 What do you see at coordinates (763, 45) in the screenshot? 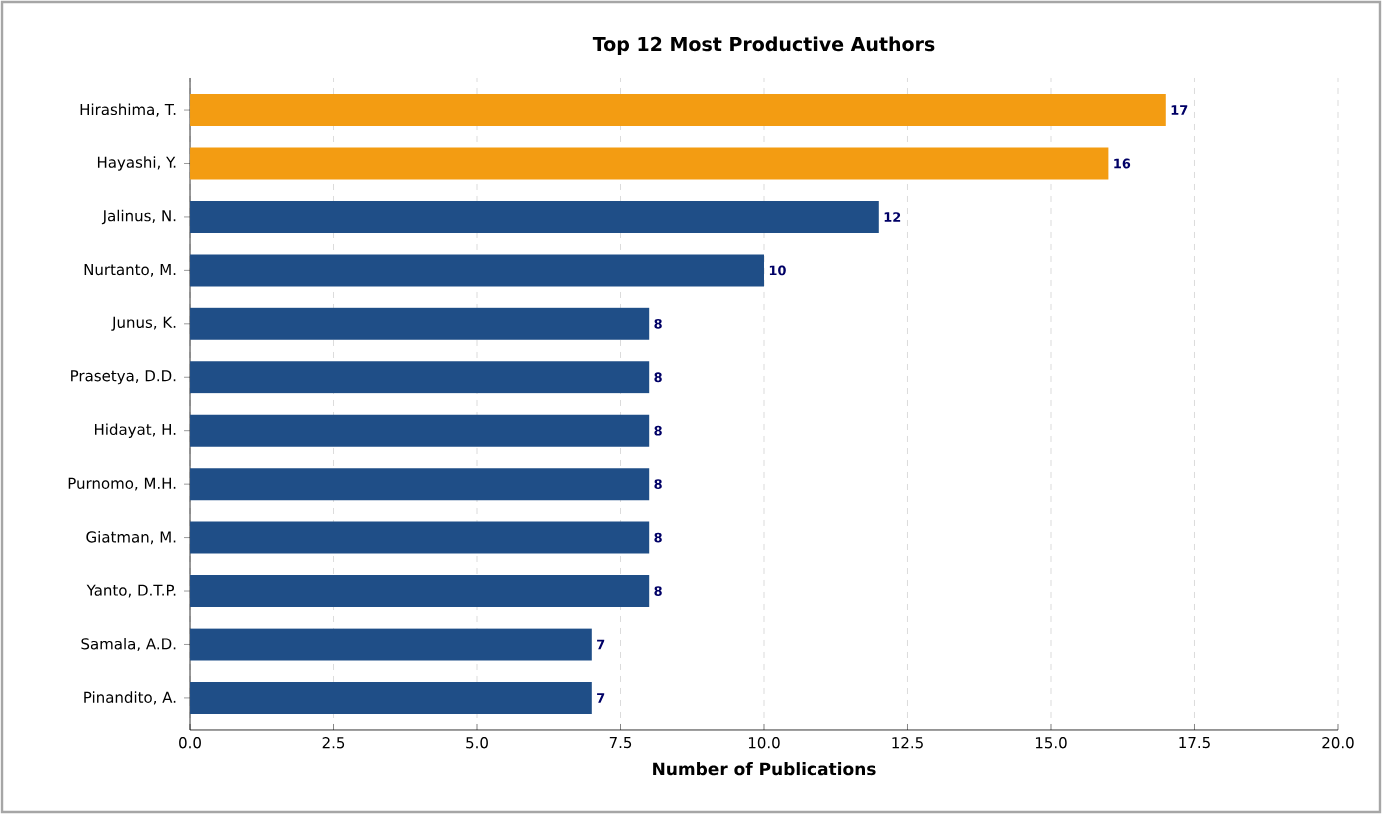
I see `chart-title: Top 12 Most Productive Authors` at bounding box center [763, 45].